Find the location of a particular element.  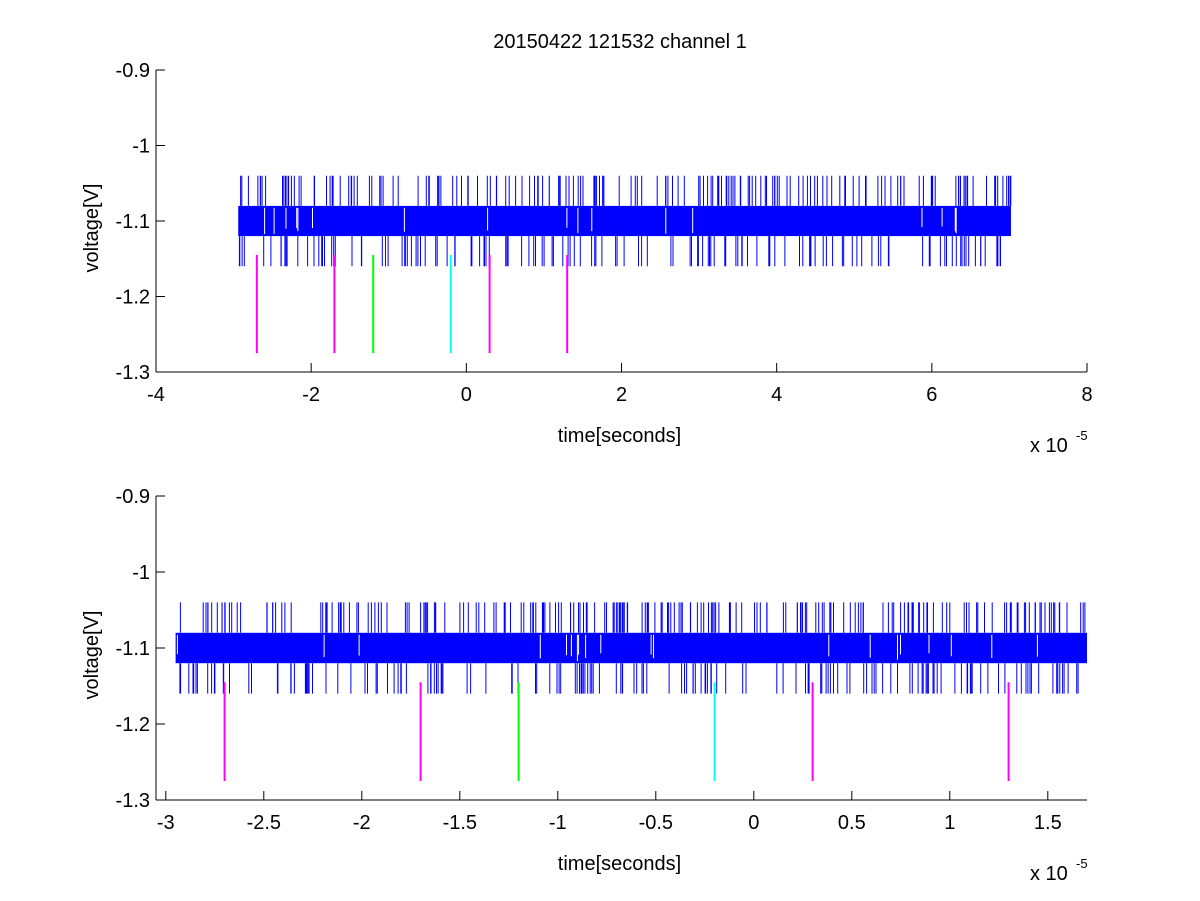

figure-title: 20150422 121532 channel 1 is located at coordinates (620, 42).